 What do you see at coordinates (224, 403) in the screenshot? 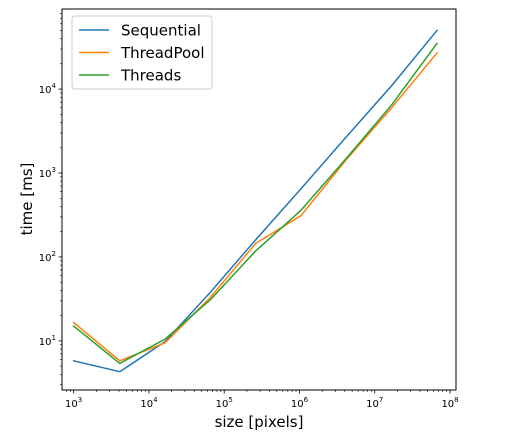
I see `x-tick-label: 10⁵` at bounding box center [224, 403].